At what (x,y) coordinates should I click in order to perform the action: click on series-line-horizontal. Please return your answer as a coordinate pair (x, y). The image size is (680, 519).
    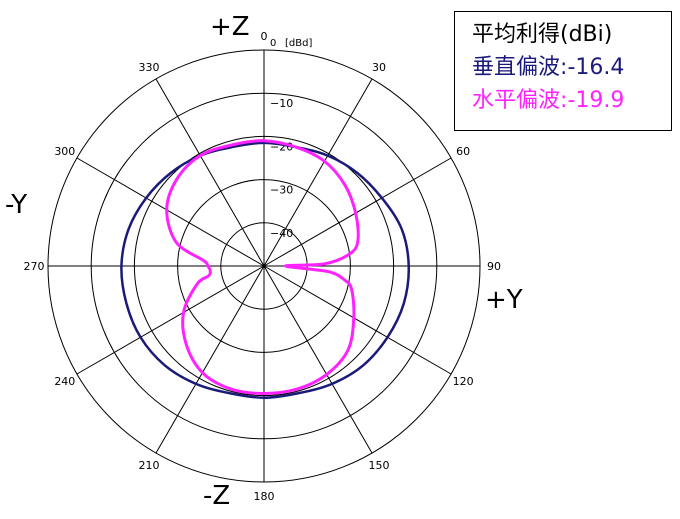
    Looking at the image, I should click on (262, 267).